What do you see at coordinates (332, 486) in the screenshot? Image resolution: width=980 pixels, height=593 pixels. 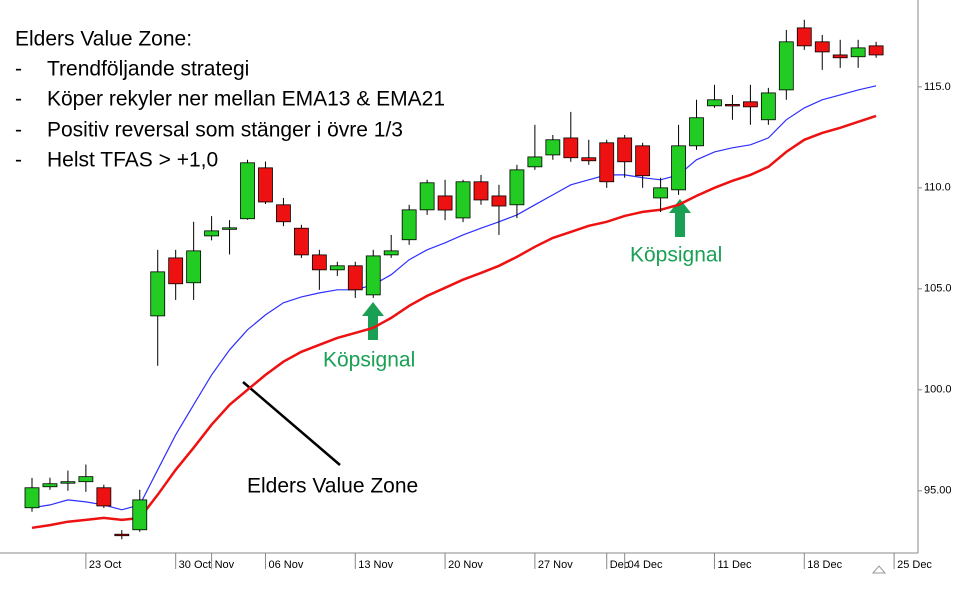 I see `annotation: Elders Value Zone` at bounding box center [332, 486].